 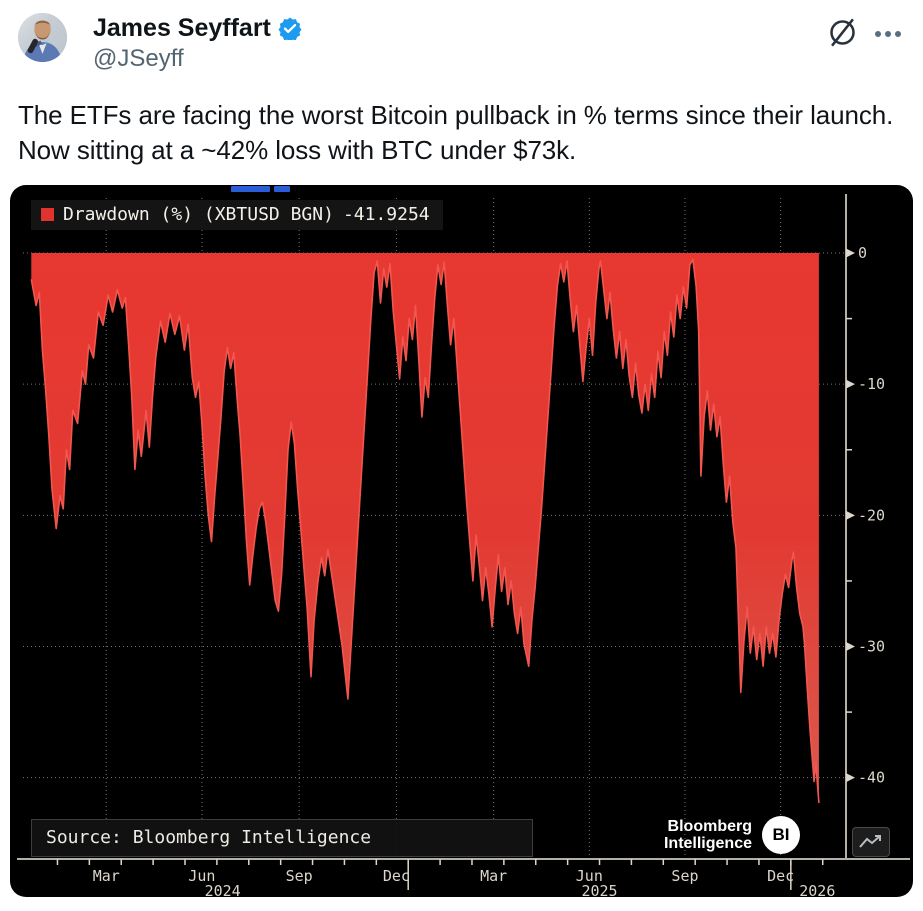 What do you see at coordinates (197, 43) in the screenshot?
I see `author-block: James Seyffart @JSeyff` at bounding box center [197, 43].